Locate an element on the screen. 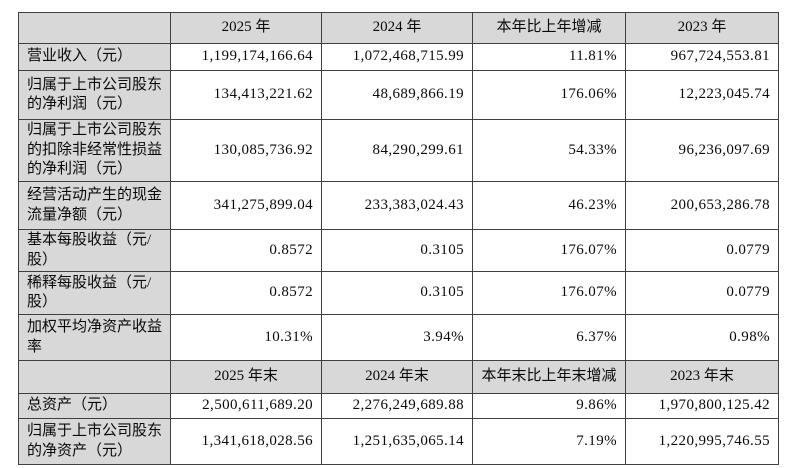 The image size is (800, 468). value-2023-end: 1,970,800,125.42 is located at coordinates (702, 406).